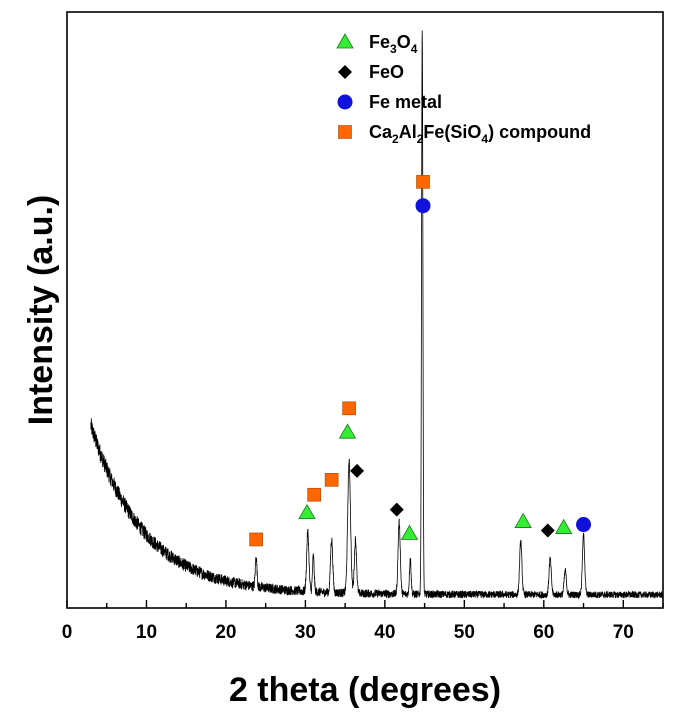  What do you see at coordinates (345, 72) in the screenshot?
I see `legend-marker-feo` at bounding box center [345, 72].